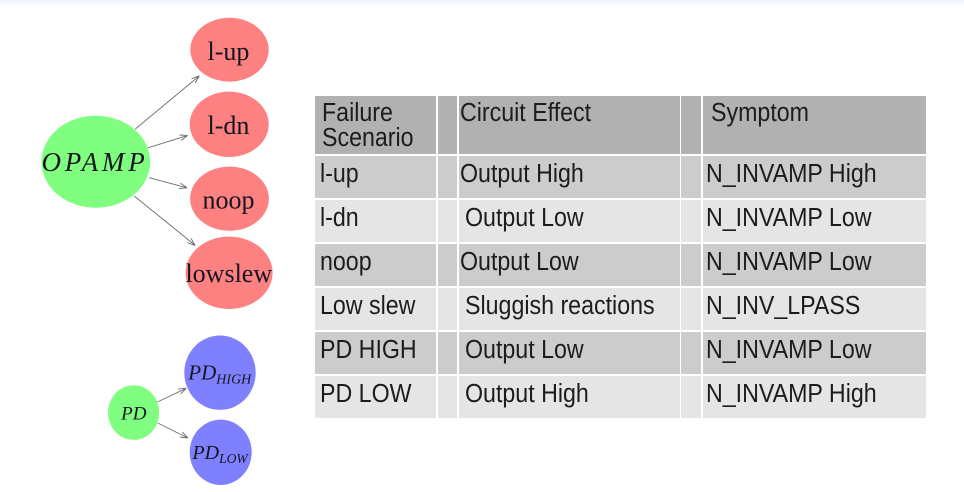  What do you see at coordinates (229, 125) in the screenshot?
I see `svg-text: l-dn` at bounding box center [229, 125].